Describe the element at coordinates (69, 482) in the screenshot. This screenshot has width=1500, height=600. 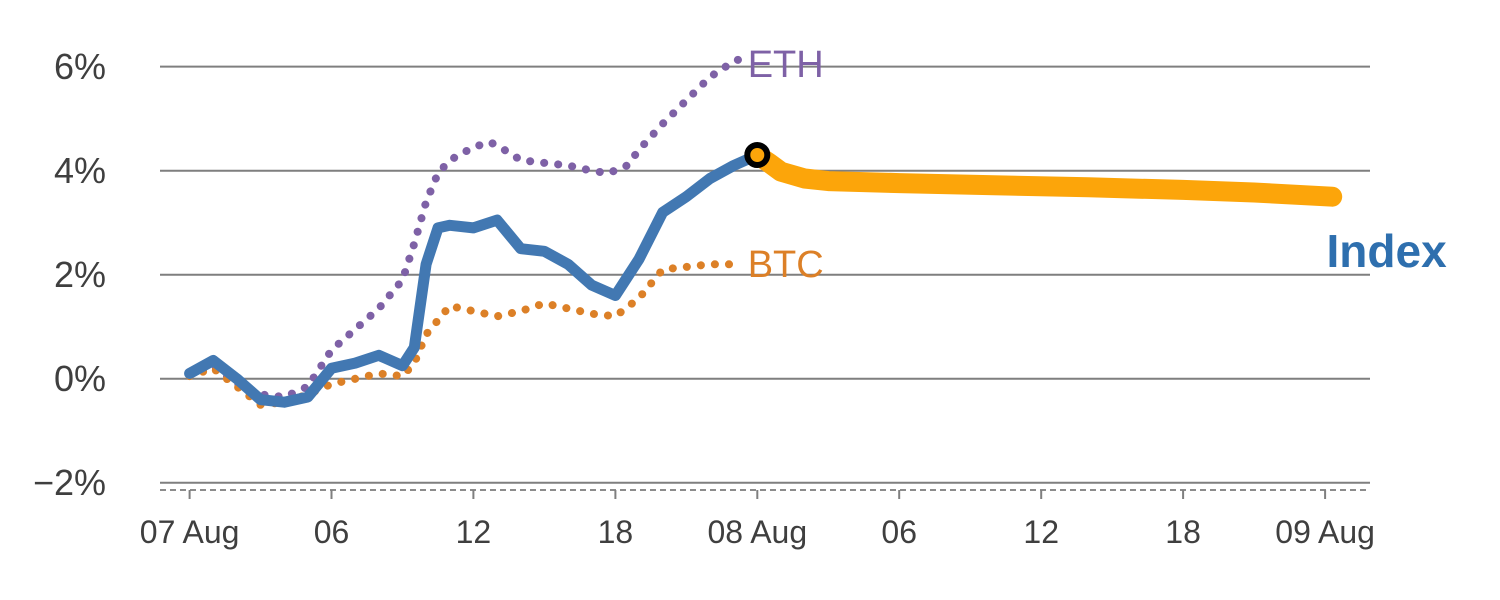
I see `y-axis-label: −2%` at that location.